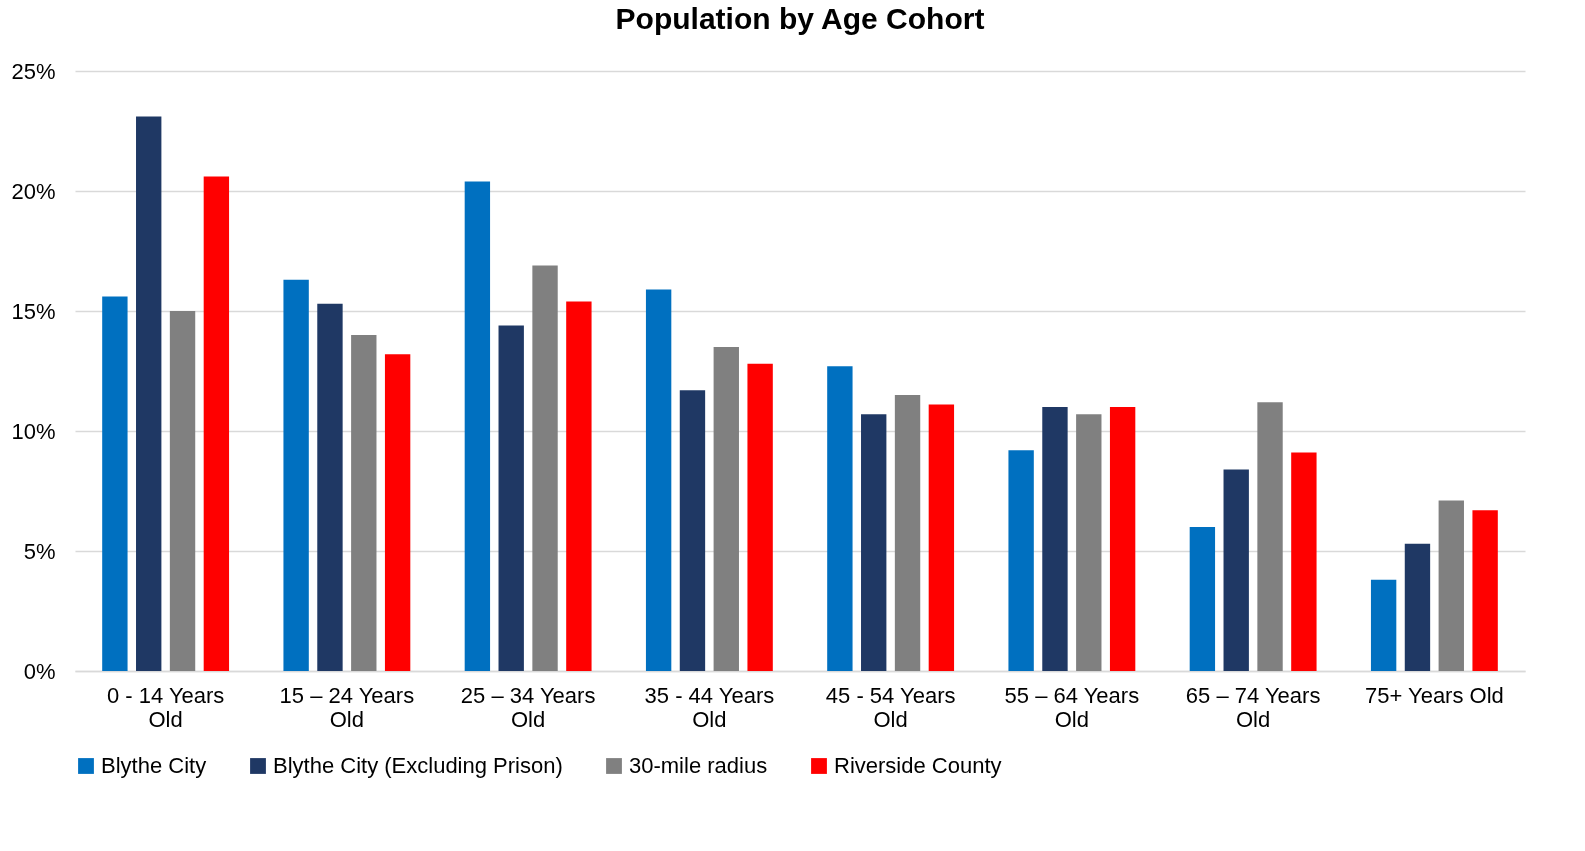 This screenshot has height=851, width=1585. What do you see at coordinates (709, 707) in the screenshot?
I see `x-tick-label: 35 - 44 Years Old` at bounding box center [709, 707].